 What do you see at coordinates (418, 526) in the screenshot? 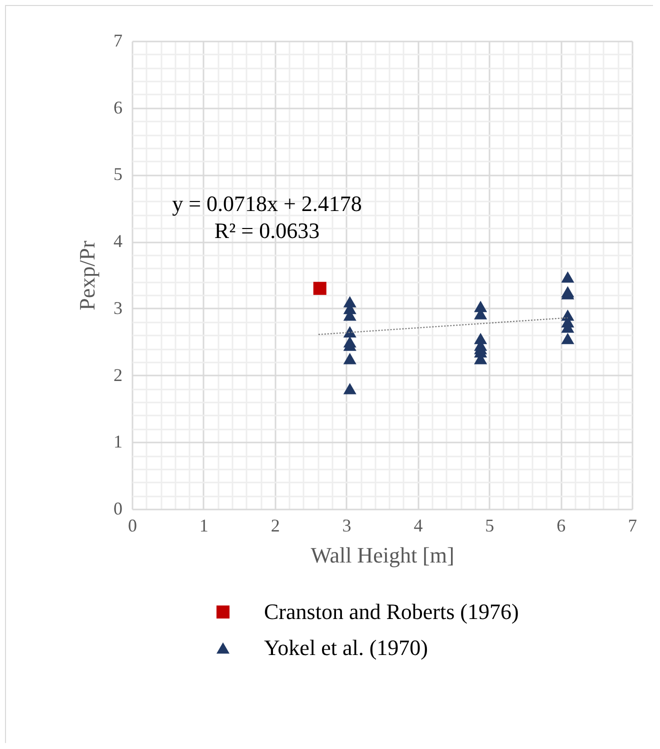
I see `x-tick-label: 4` at bounding box center [418, 526].